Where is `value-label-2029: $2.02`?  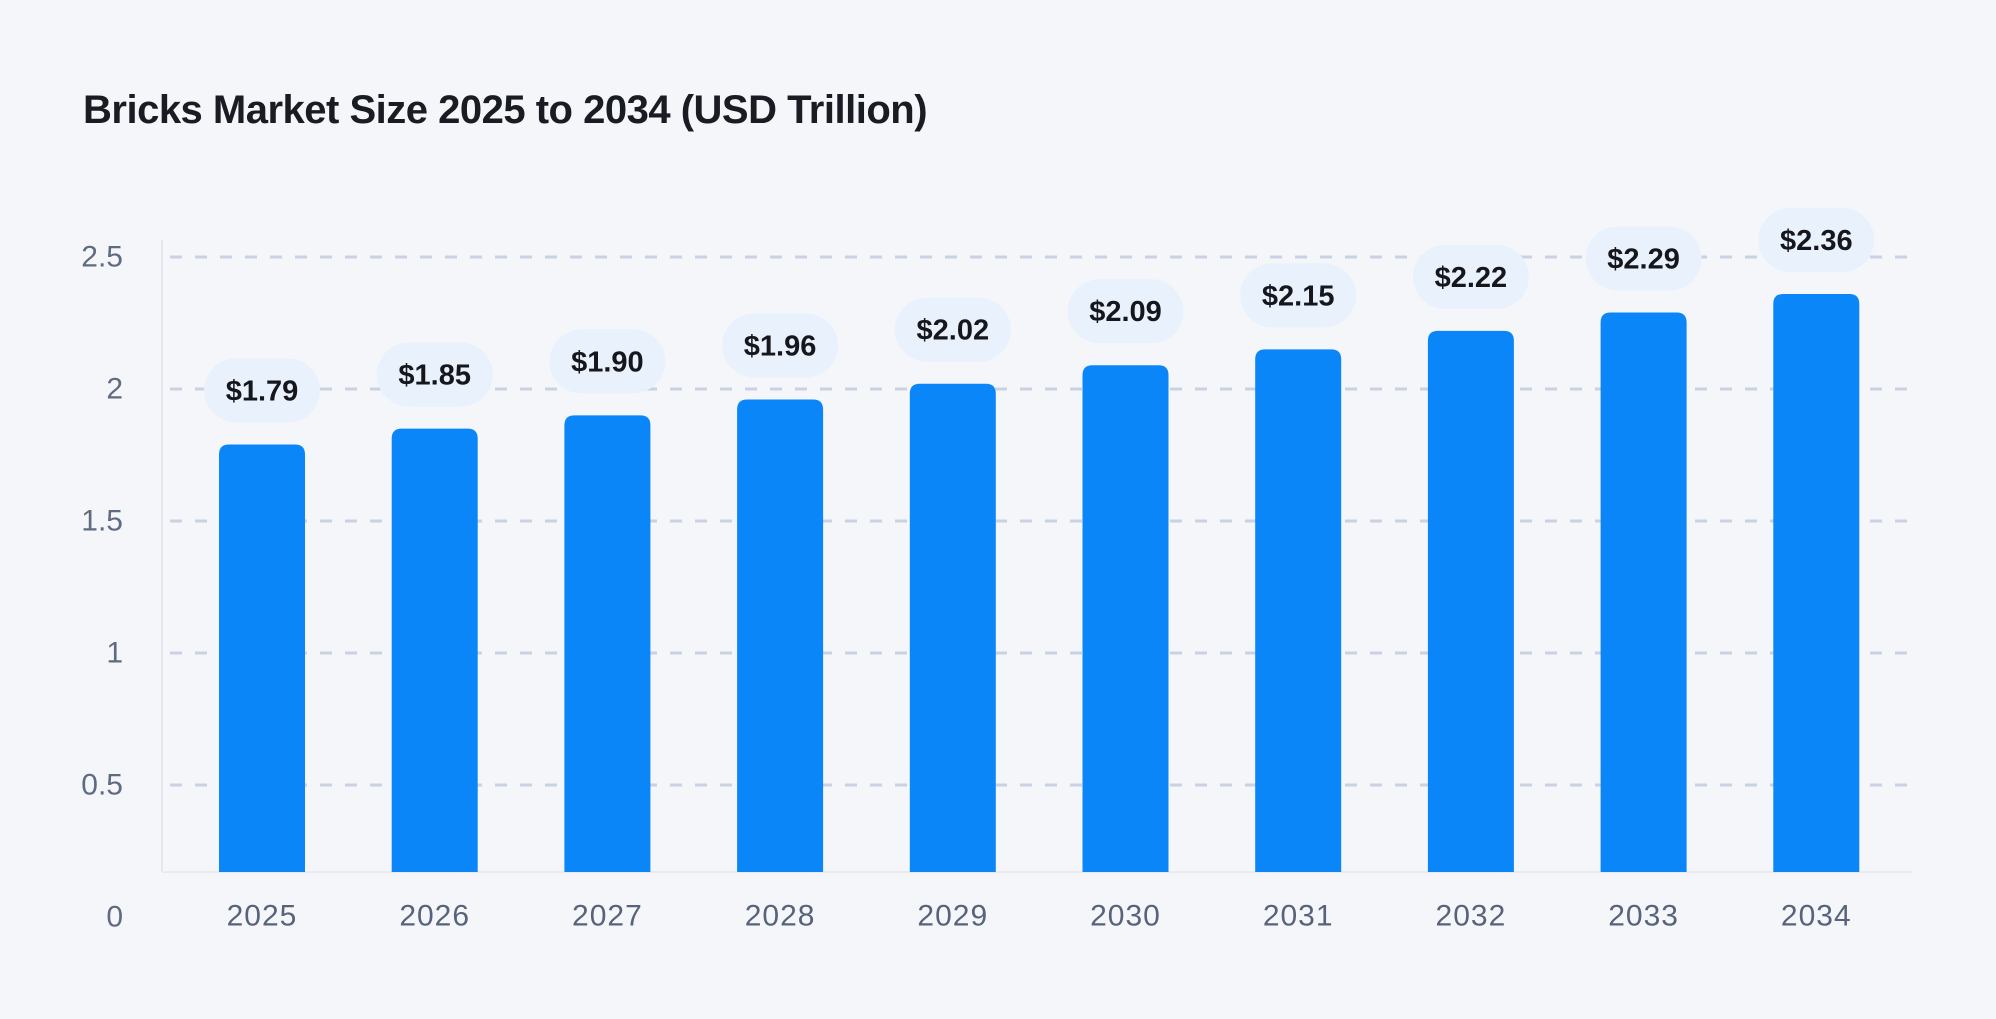
value-label-2029: $2.02 is located at coordinates (953, 331).